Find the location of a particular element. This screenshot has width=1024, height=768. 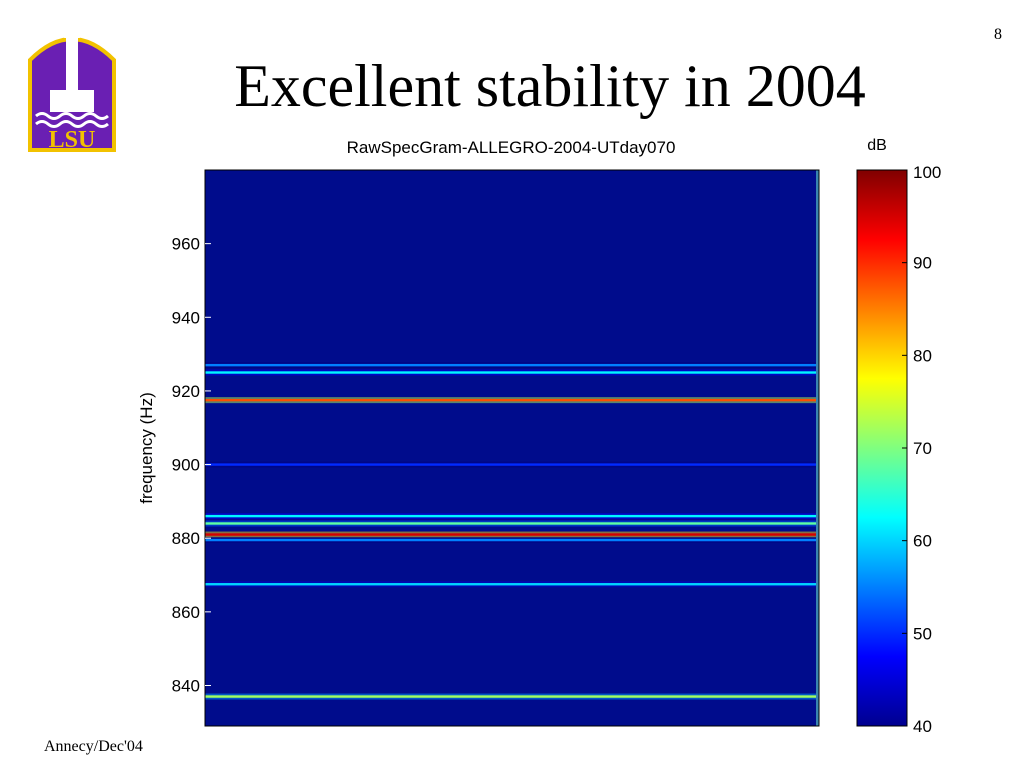

y-tick-label: 860 is located at coordinates (186, 612).